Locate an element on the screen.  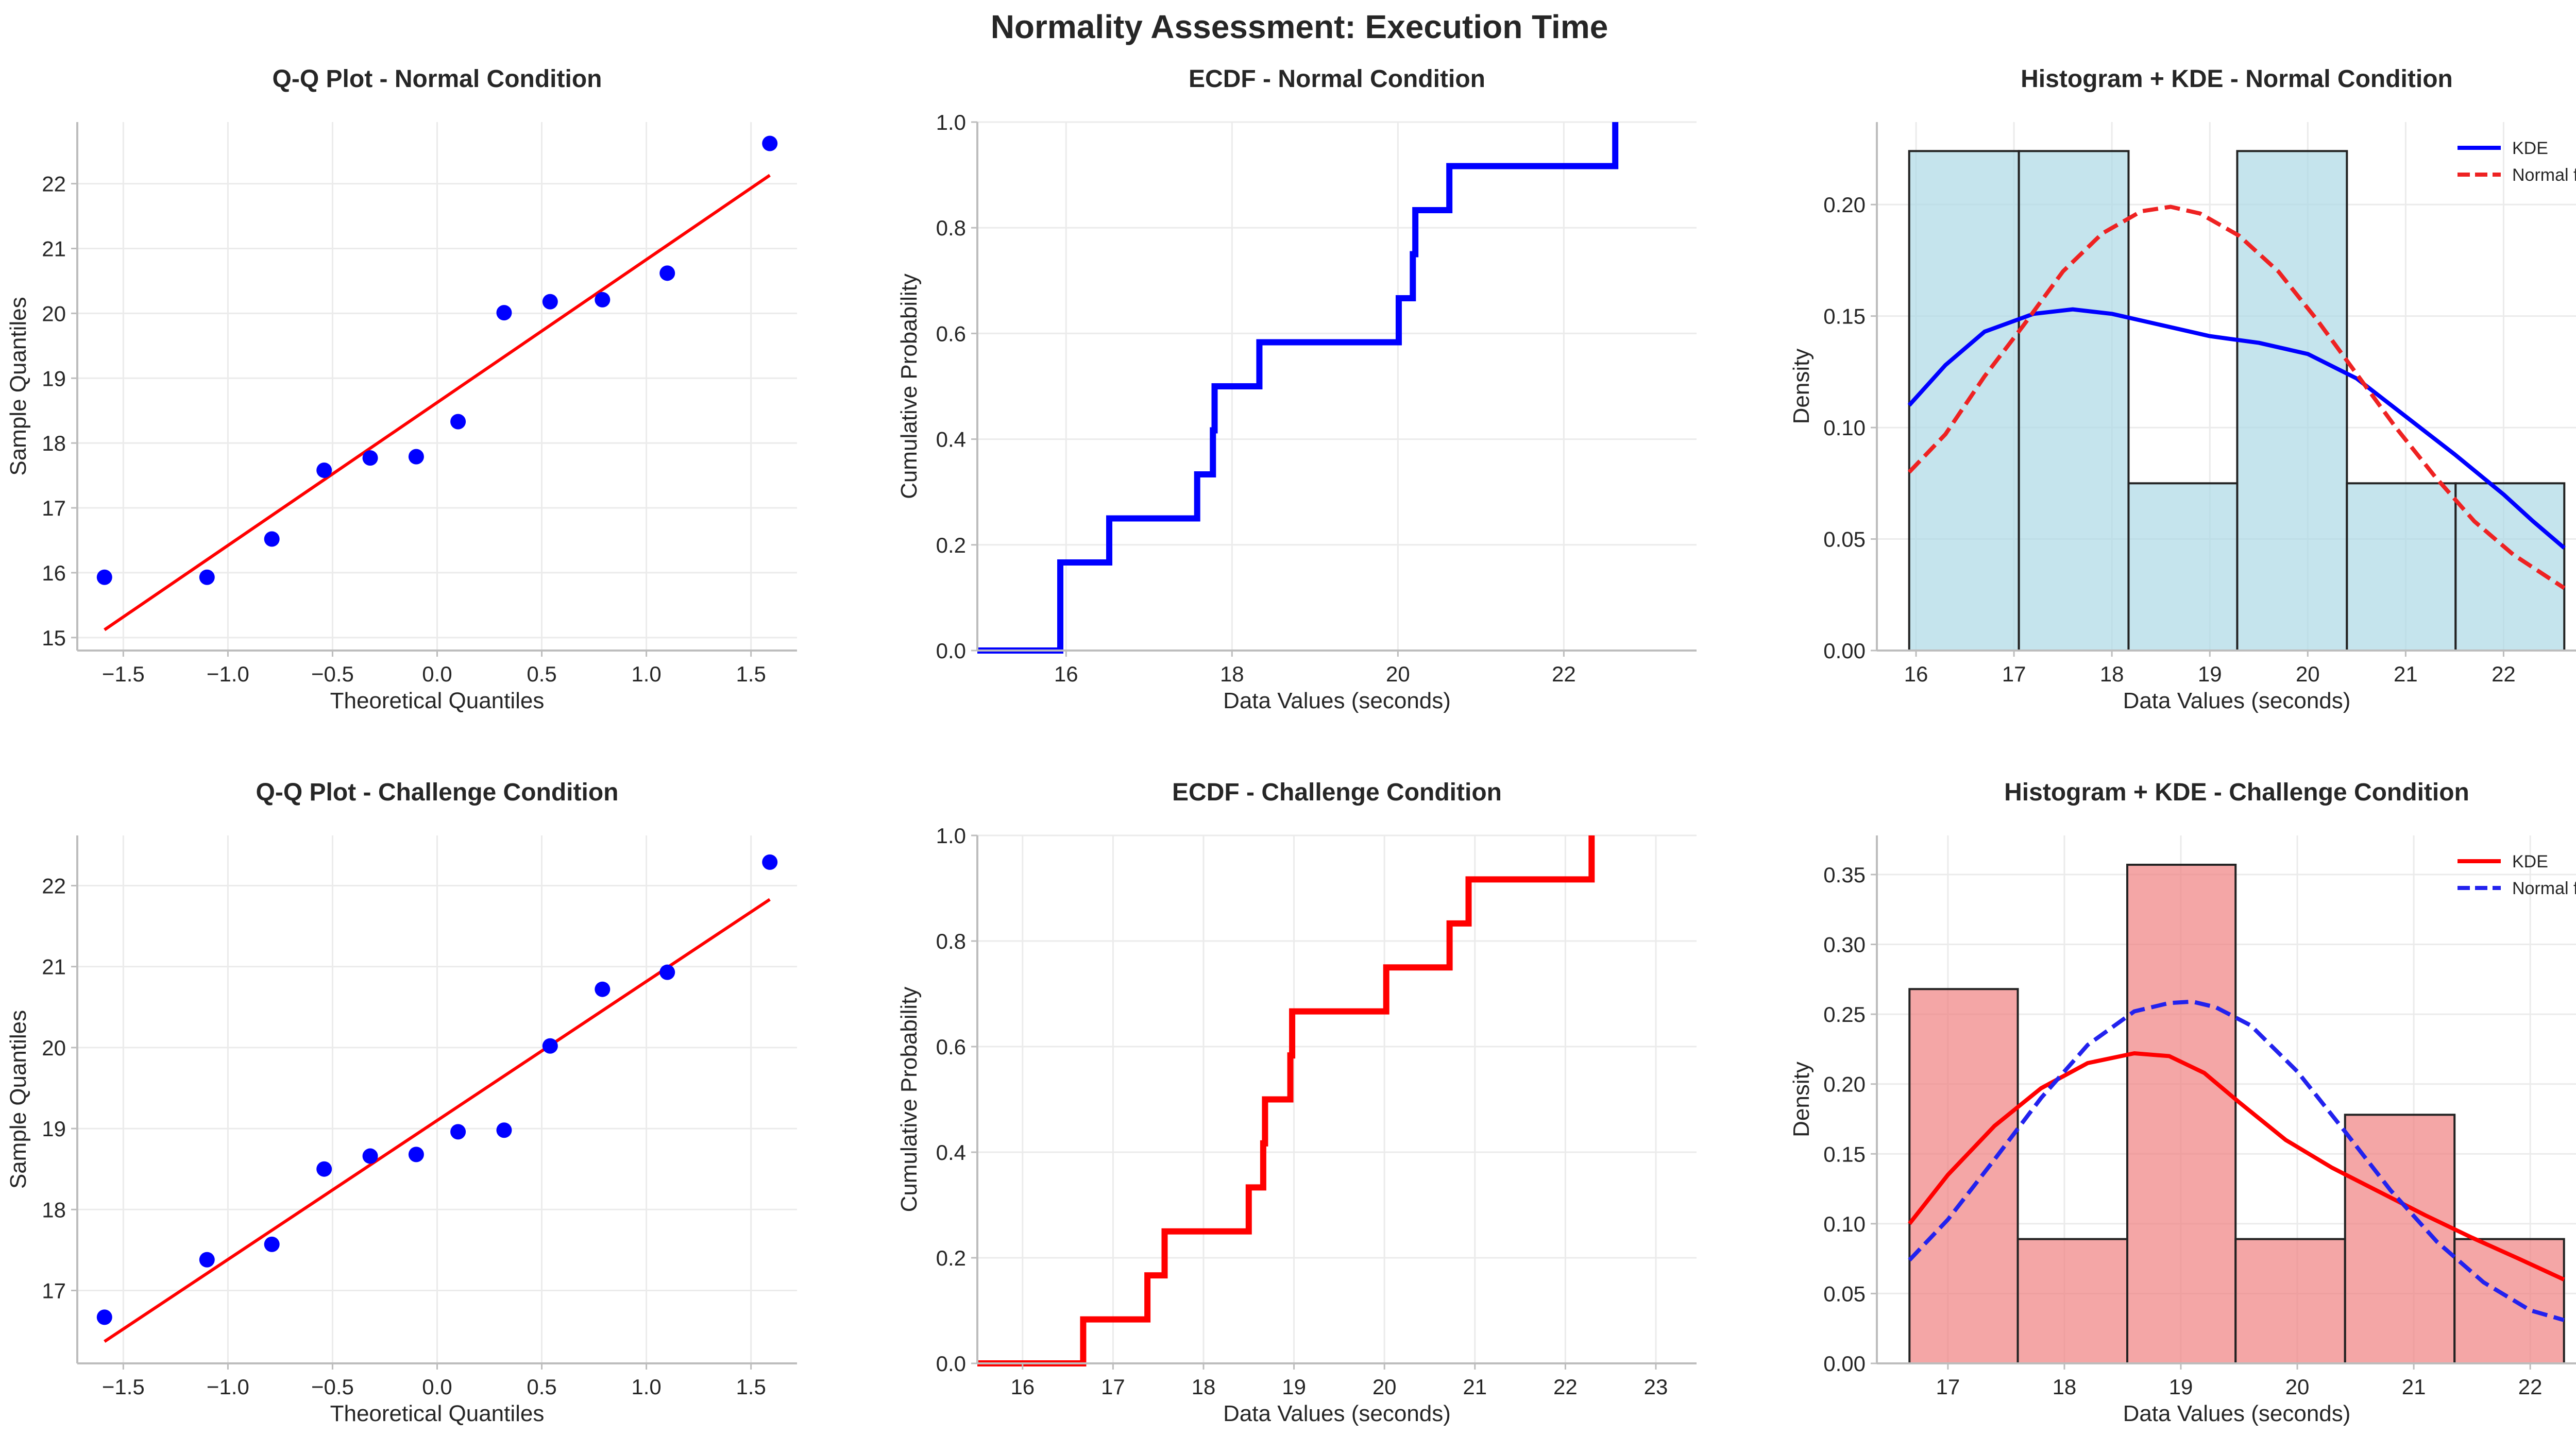
y-tick-label: 0.30 is located at coordinates (1844, 945).